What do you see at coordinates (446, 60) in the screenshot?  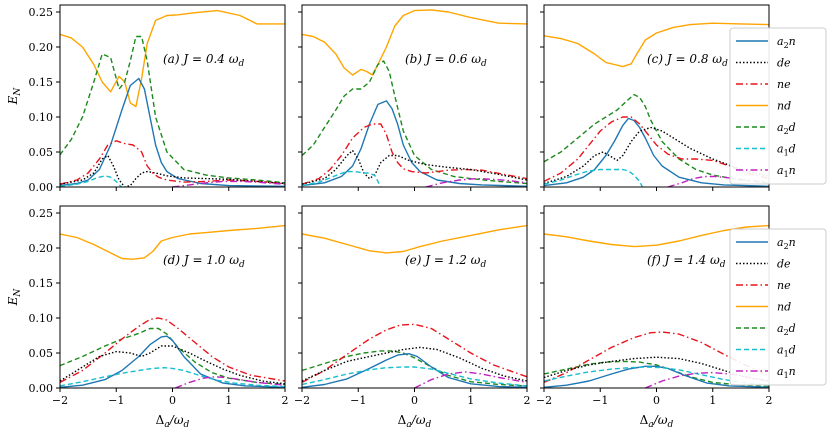 I see `panel-label: (b) J = 0.6 ωd` at bounding box center [446, 60].